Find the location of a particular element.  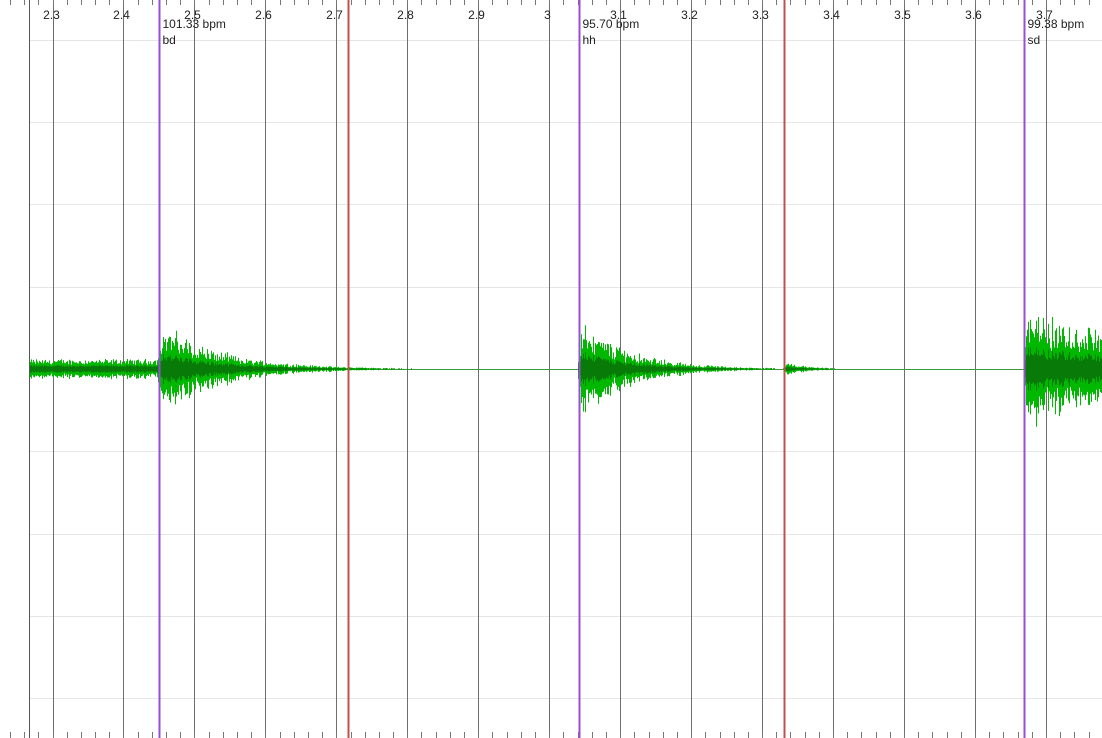

marker-instrument-label: bd is located at coordinates (169, 40).